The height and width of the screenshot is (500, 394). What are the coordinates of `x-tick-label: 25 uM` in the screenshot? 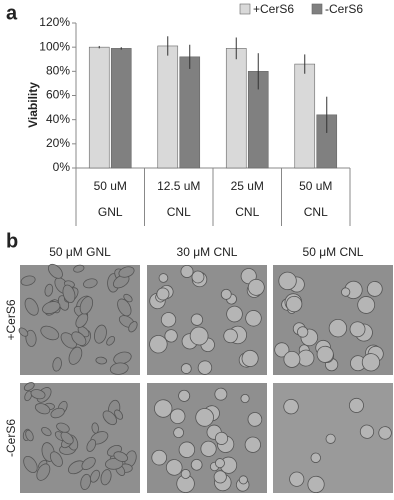 It's located at (247, 186).